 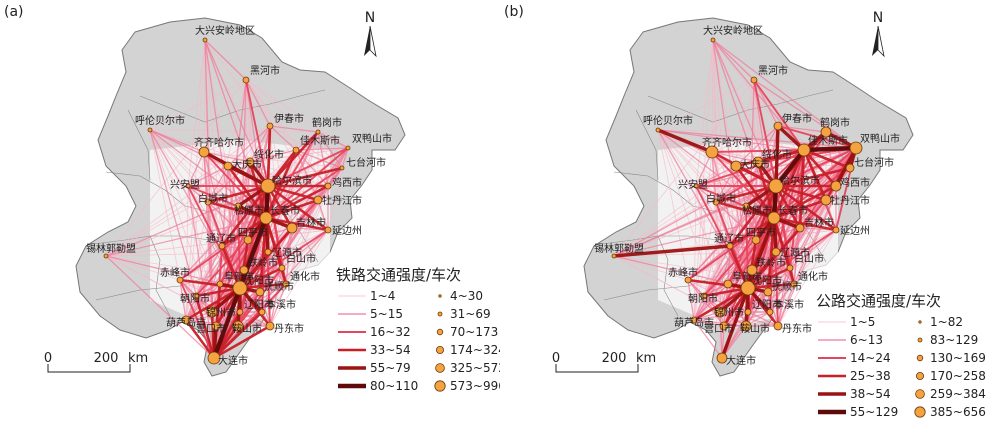 What do you see at coordinates (390, 332) in the screenshot?
I see `legend-line-label: 16~32` at bounding box center [390, 332].